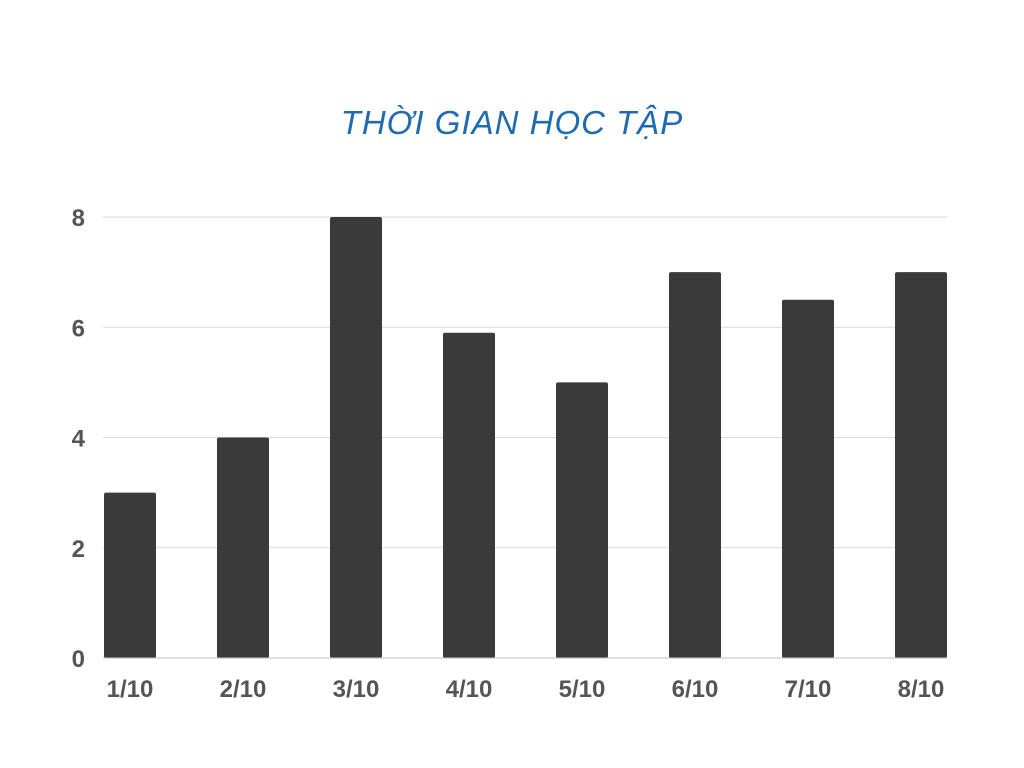 This screenshot has width=1024, height=768. Describe the element at coordinates (526, 689) in the screenshot. I see `x-axis-ticks: 1/10 2/10 3/10 4/10 5/10 6/10 7/10 8/10` at that location.